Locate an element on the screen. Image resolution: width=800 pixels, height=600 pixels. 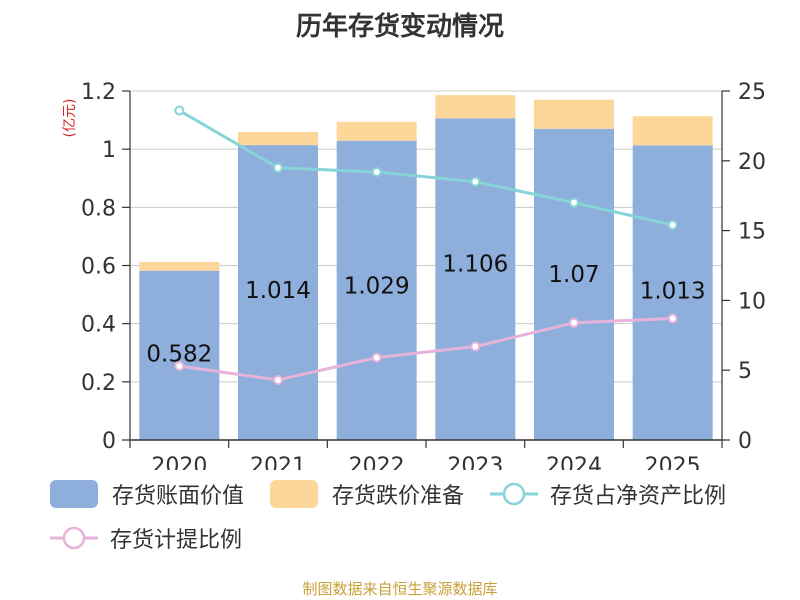
legend-label-provision-ratio: 存货计提比例 is located at coordinates (176, 540).